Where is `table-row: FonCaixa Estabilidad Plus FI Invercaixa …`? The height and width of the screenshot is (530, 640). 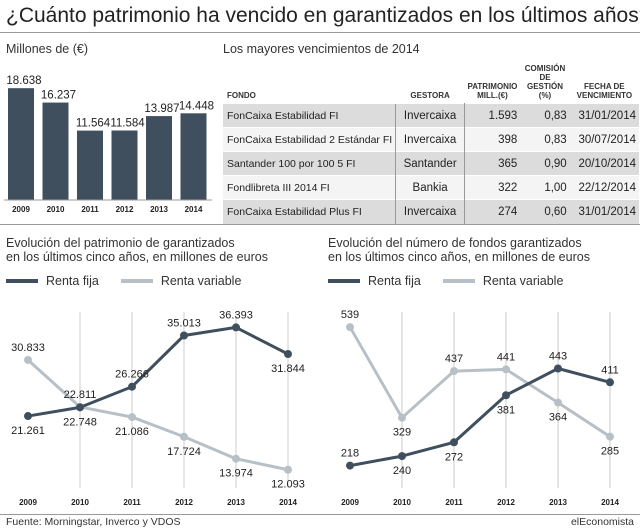
table-row: FonCaixa Estabilidad Plus FI Invercaixa … is located at coordinates (431, 211).